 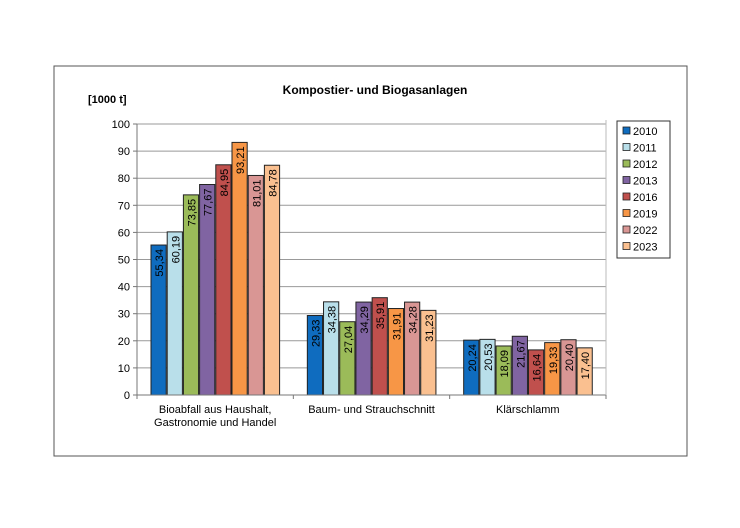 I want to click on data-label: 60,19, so click(x=176, y=250).